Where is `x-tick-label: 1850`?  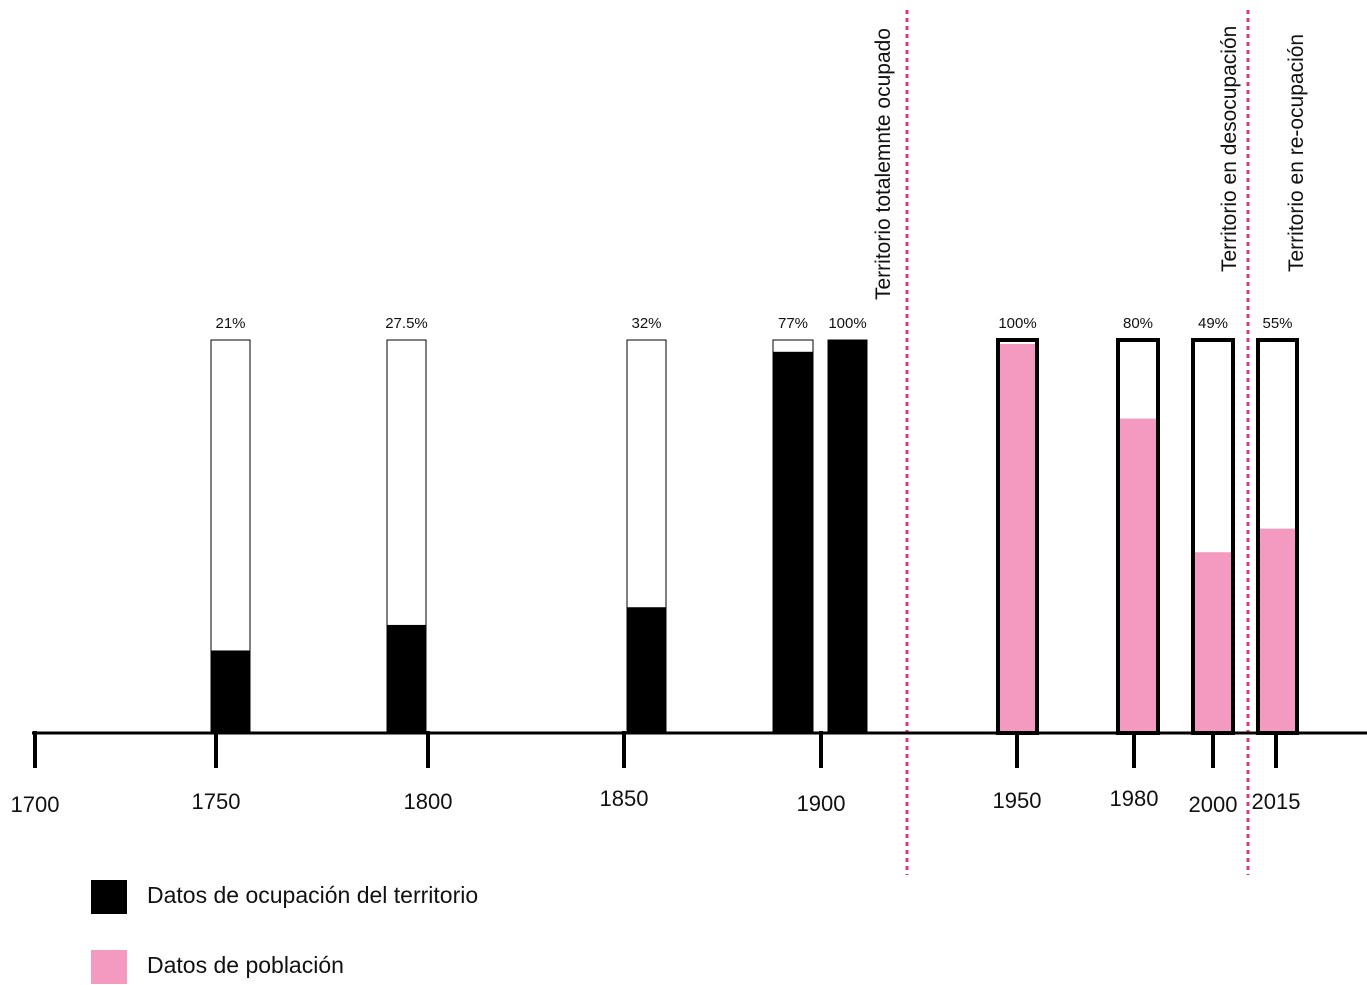 x-tick-label: 1850 is located at coordinates (624, 798).